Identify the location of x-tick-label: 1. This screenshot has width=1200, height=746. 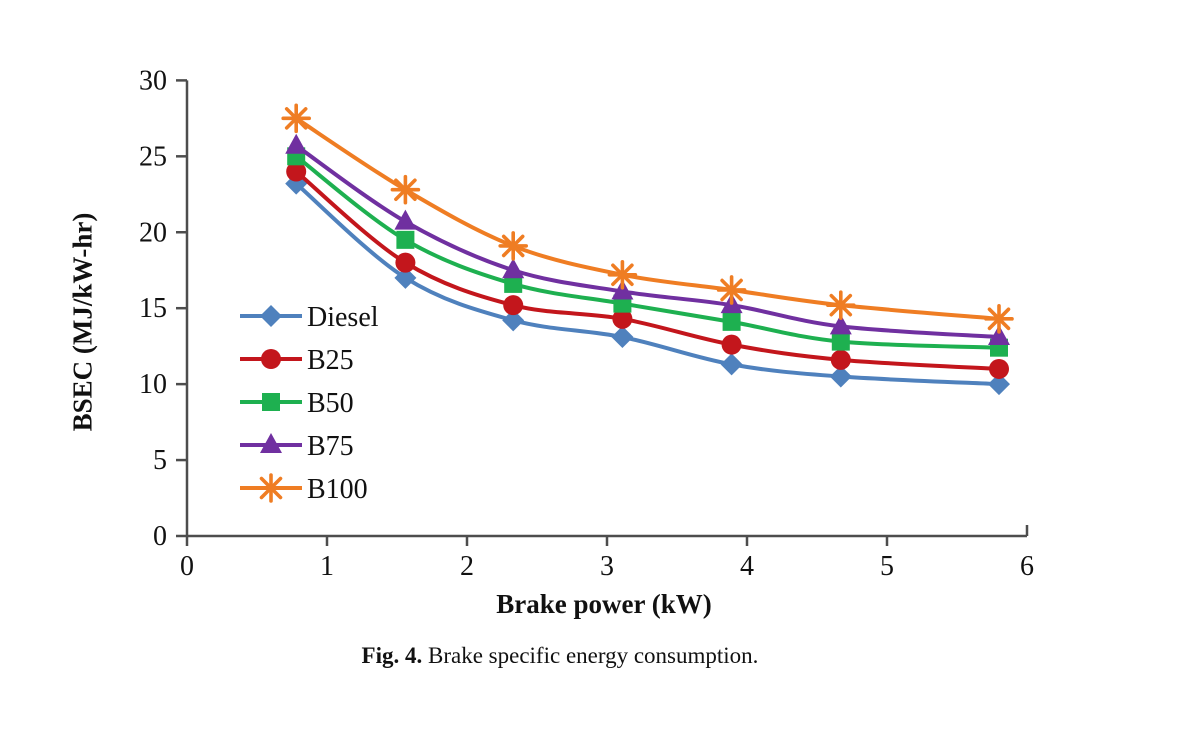
(327, 566).